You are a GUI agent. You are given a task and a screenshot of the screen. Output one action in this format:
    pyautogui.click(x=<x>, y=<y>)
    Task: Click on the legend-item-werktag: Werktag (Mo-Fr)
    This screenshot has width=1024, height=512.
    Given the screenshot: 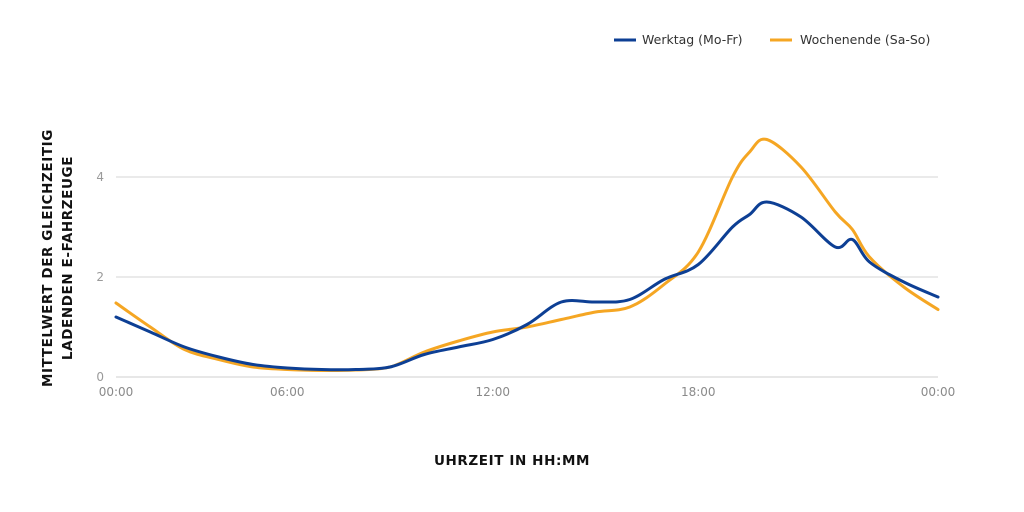 What is the action you would take?
    pyautogui.click(x=678, y=39)
    